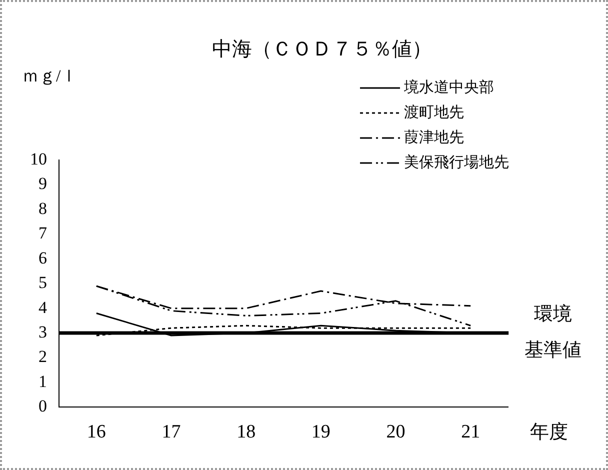 Image resolution: width=608 pixels, height=470 pixels. What do you see at coordinates (43, 233) in the screenshot?
I see `y-tick-label: 7` at bounding box center [43, 233].